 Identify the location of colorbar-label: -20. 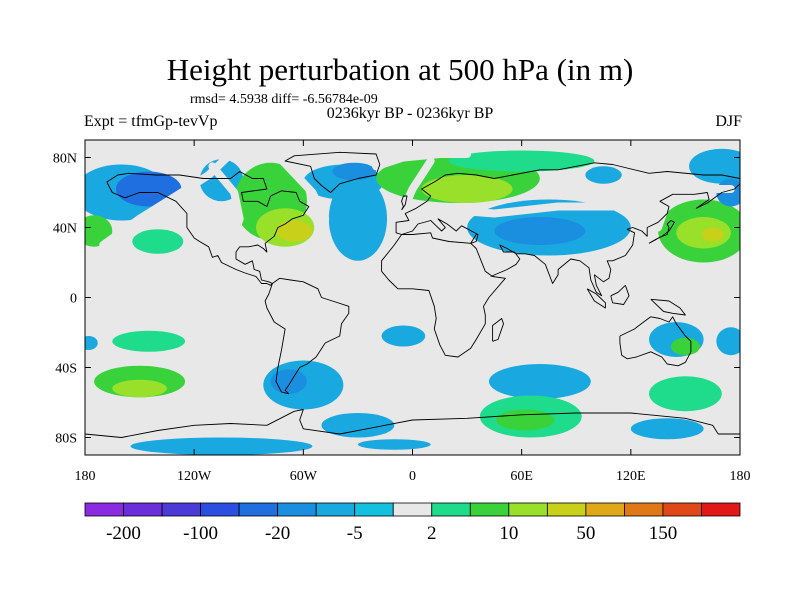
(277, 533).